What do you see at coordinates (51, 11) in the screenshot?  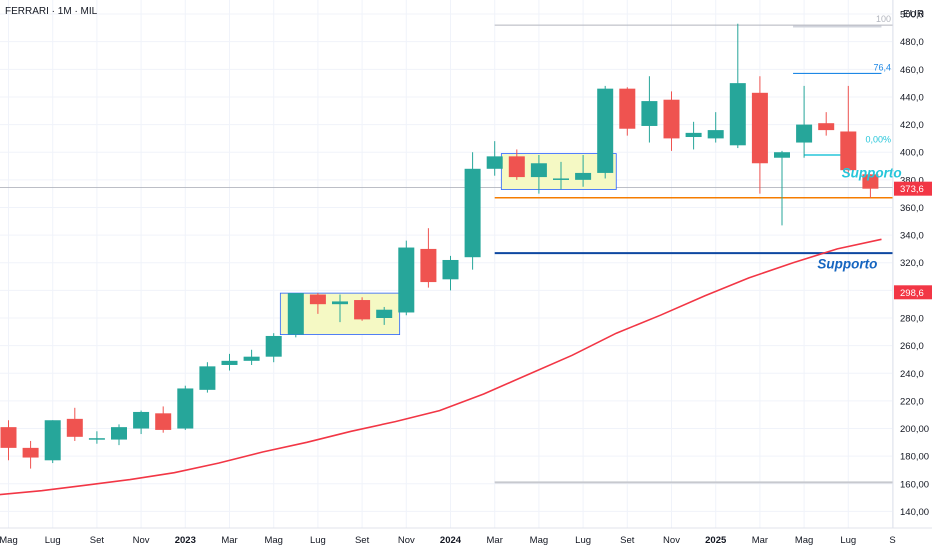 I see `chart-title: FERRARI · 1M · MIL` at bounding box center [51, 11].